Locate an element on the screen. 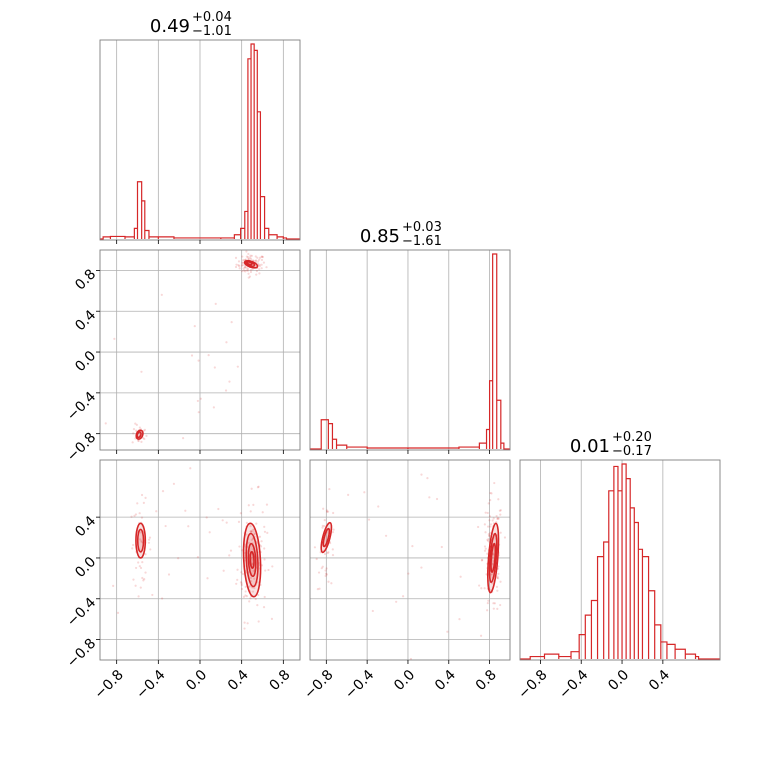 The width and height of the screenshot is (760, 760). title-minus-error: −1.01 is located at coordinates (212, 31).